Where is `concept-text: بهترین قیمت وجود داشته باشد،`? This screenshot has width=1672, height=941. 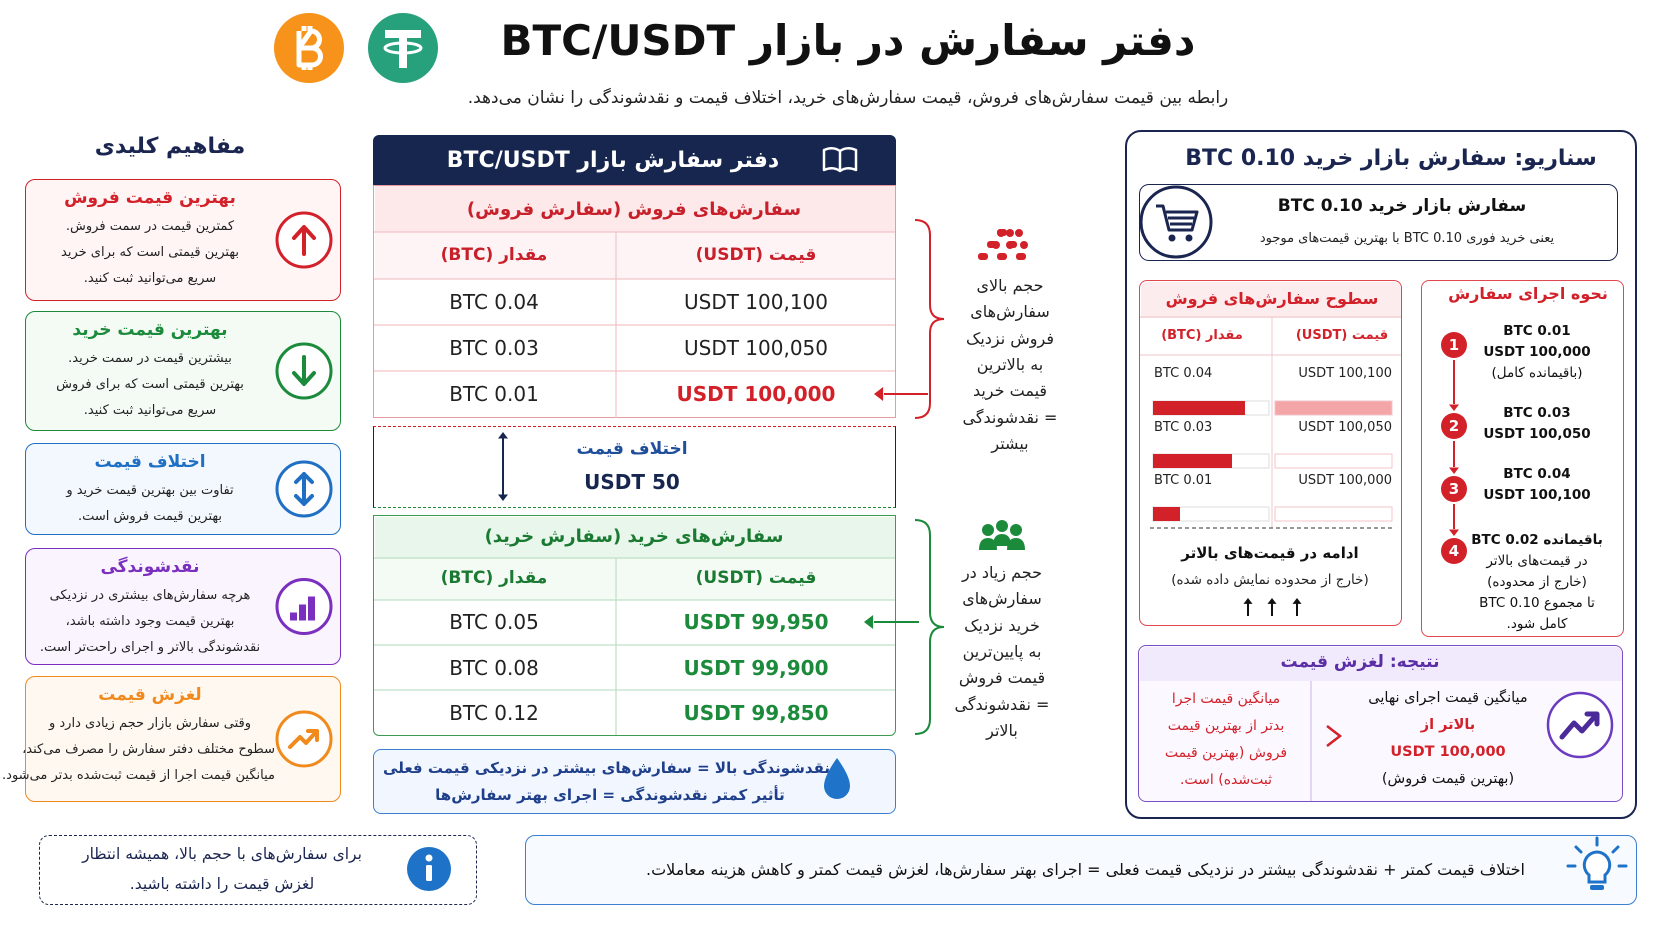
concept-text: بهترین قیمت وجود داشته باشد، is located at coordinates (150, 622).